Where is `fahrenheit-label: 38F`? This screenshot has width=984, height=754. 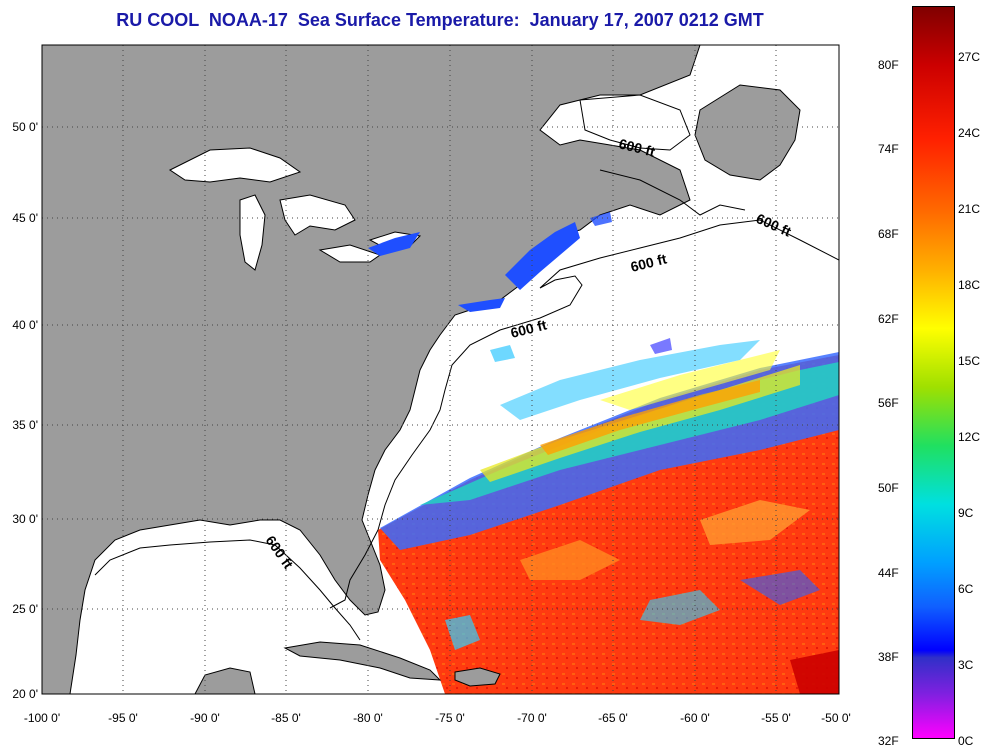 fahrenheit-label: 38F is located at coordinates (888, 657).